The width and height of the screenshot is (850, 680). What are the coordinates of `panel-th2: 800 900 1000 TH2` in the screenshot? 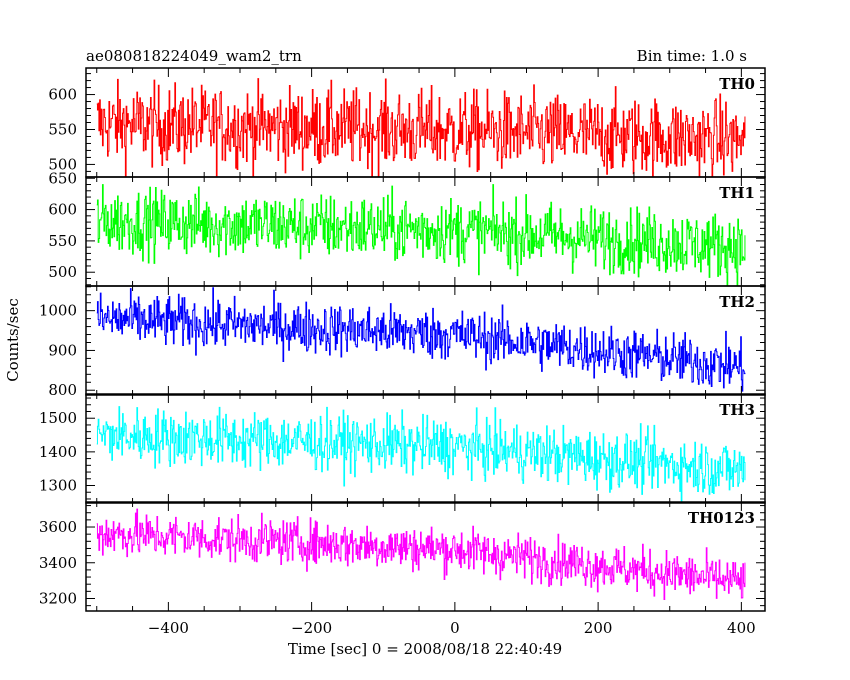 It's located at (402, 342).